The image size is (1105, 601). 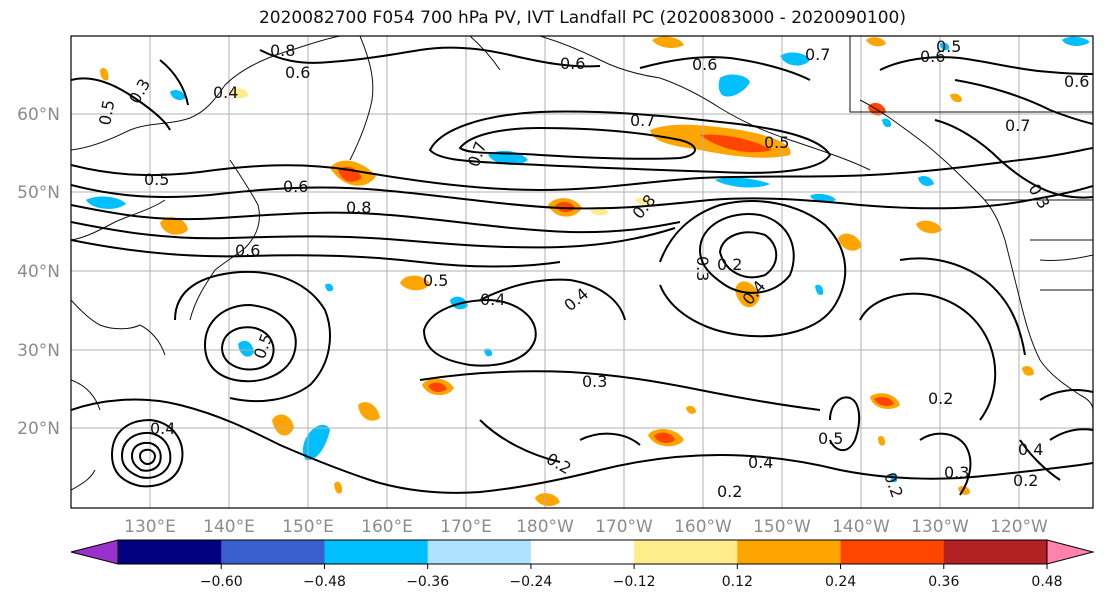 What do you see at coordinates (38, 429) in the screenshot?
I see `lat-label: 20°N` at bounding box center [38, 429].